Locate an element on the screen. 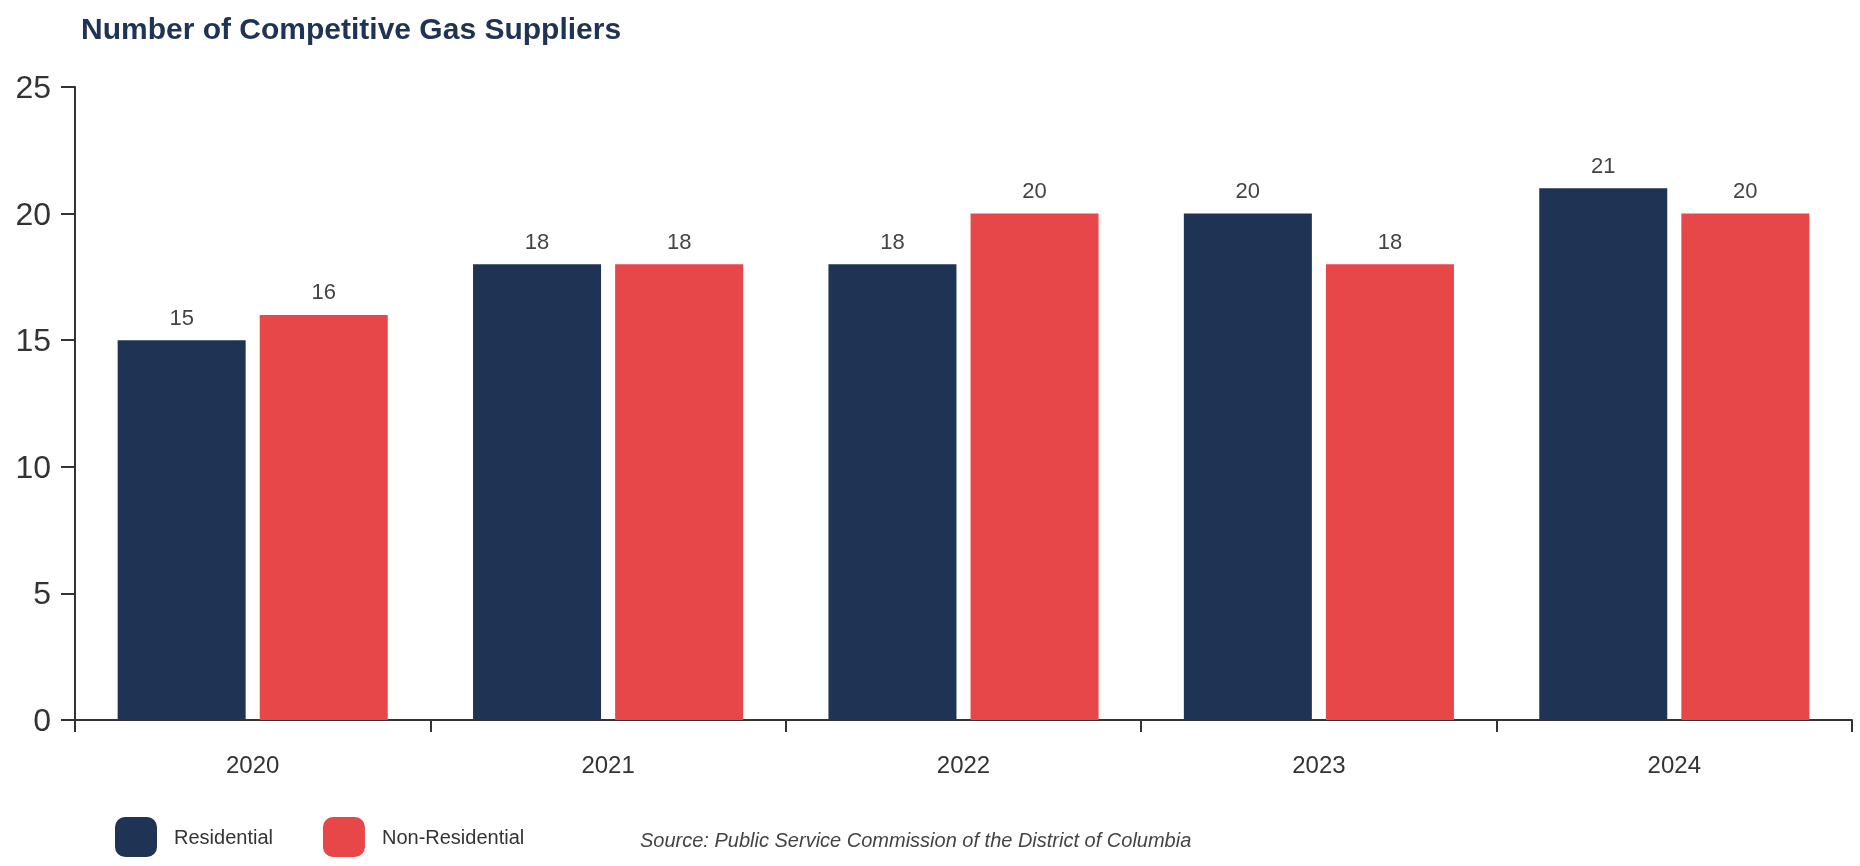  data-label: 15 is located at coordinates (181, 317).